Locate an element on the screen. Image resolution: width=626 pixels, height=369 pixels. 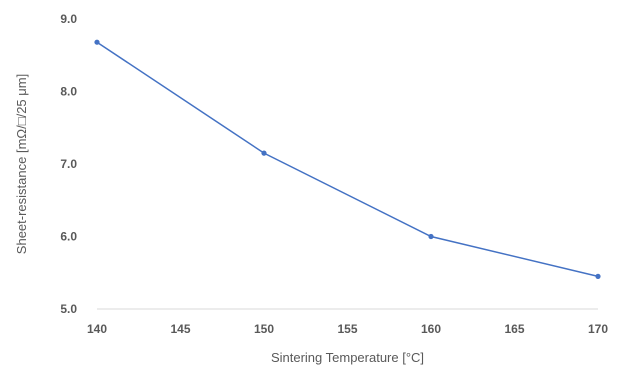
x-tick-labels: 140 145 150 155 160 165 170 is located at coordinates (347, 329).